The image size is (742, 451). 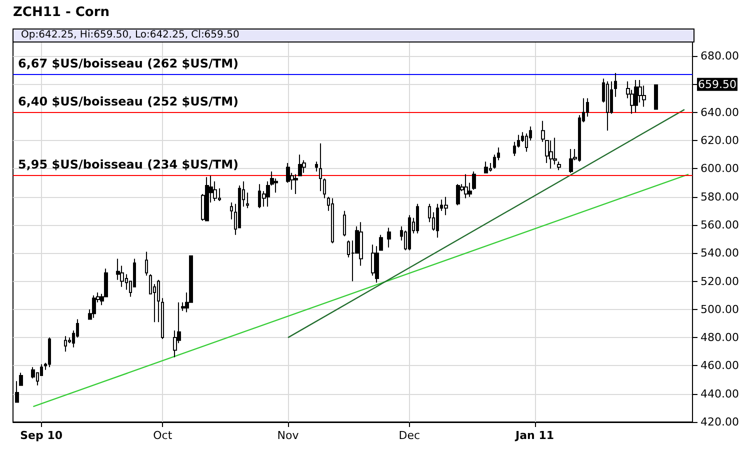 I want to click on chart-title: ZCH11 - Corn, so click(x=61, y=12).